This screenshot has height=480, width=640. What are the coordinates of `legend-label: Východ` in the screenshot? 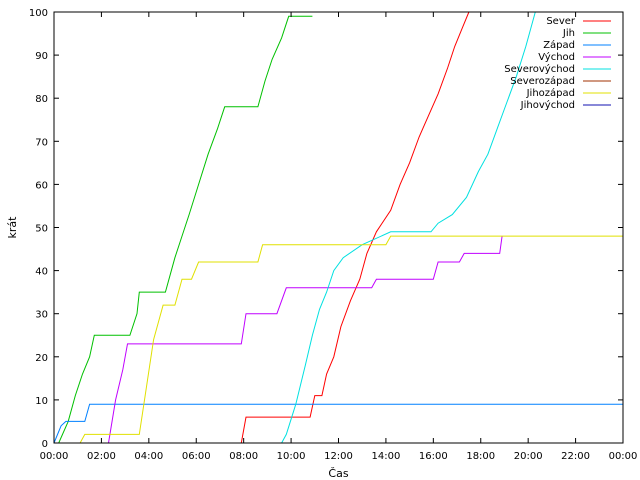 It's located at (556, 57).